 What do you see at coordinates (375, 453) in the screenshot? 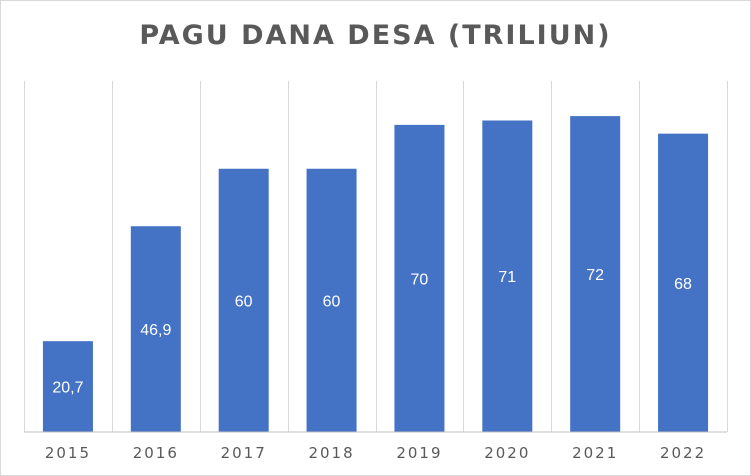
I see `x-axis-ticks: 2015 2016 2017 2018 2019 2020 2021 2022` at bounding box center [375, 453].